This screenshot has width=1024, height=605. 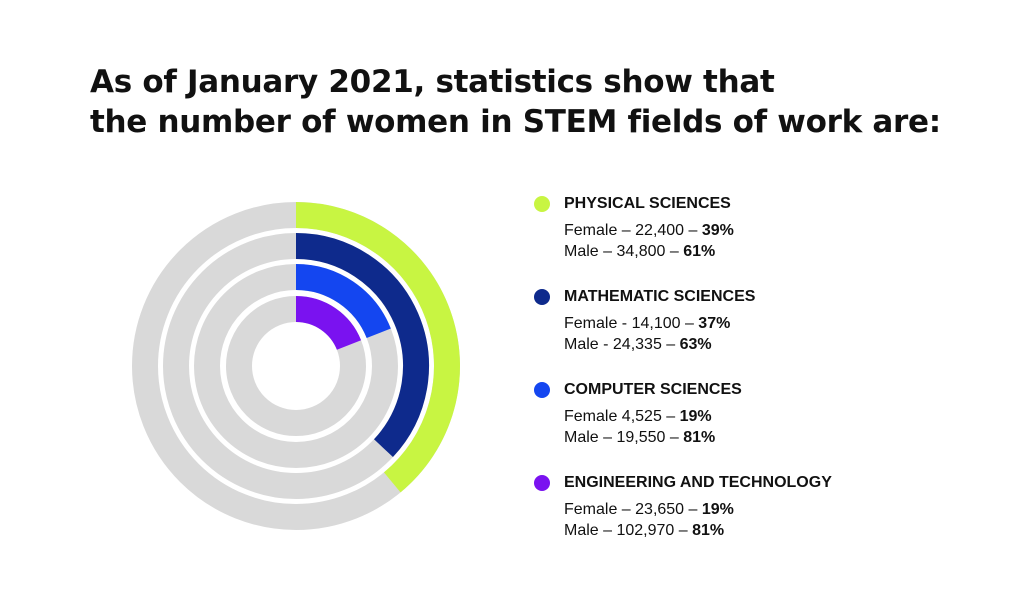 What do you see at coordinates (644, 530) in the screenshot?
I see `male-stat: Male – 102,970 – 81%` at bounding box center [644, 530].